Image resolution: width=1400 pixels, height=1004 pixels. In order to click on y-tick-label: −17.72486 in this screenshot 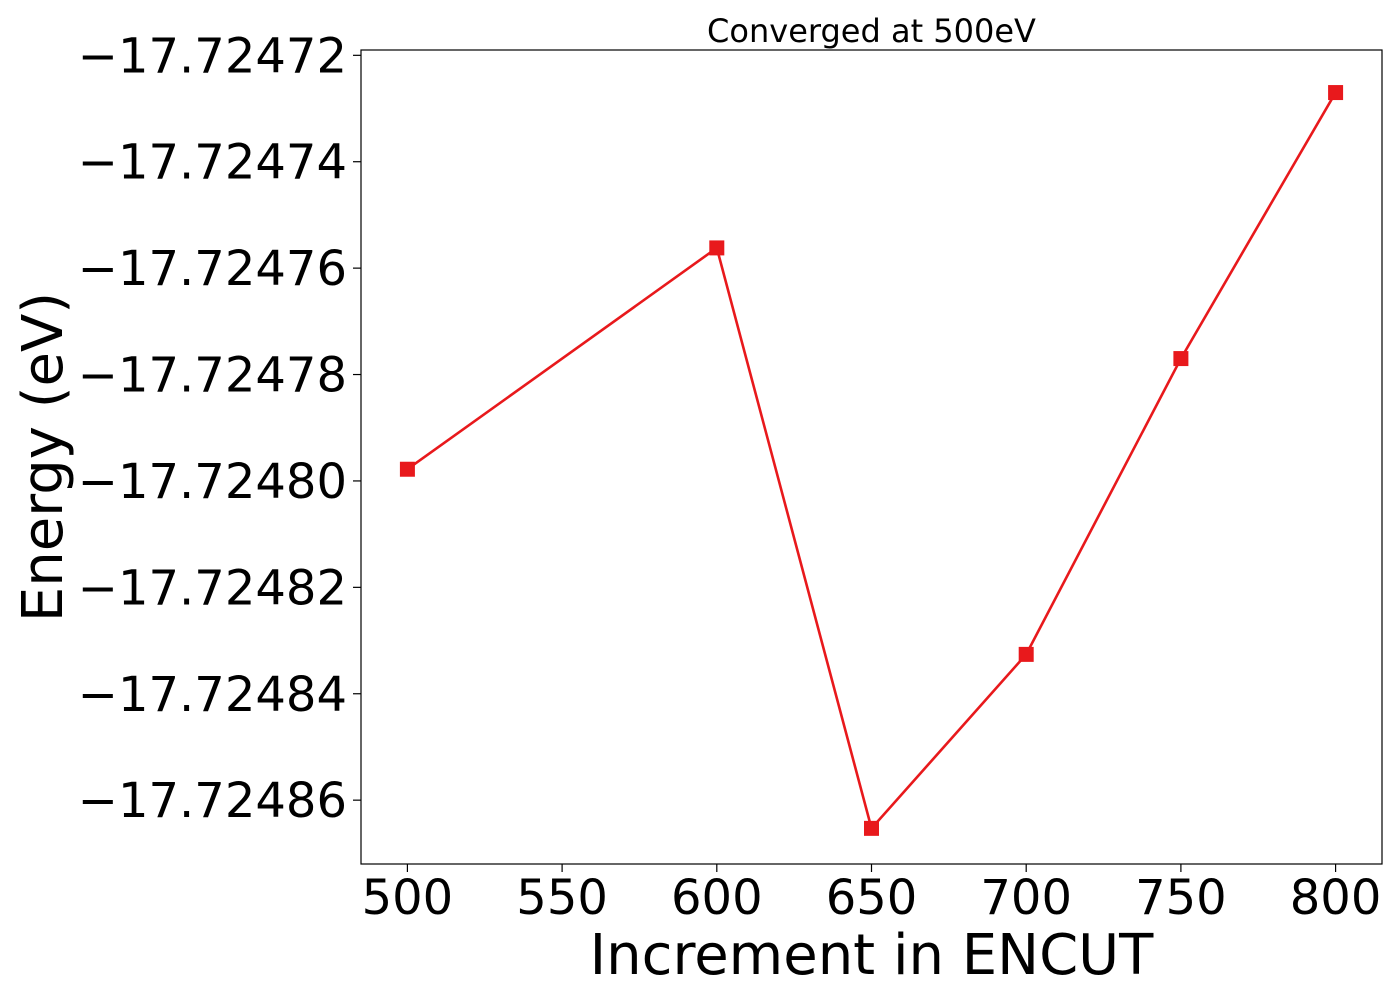, I will do `click(212, 801)`.